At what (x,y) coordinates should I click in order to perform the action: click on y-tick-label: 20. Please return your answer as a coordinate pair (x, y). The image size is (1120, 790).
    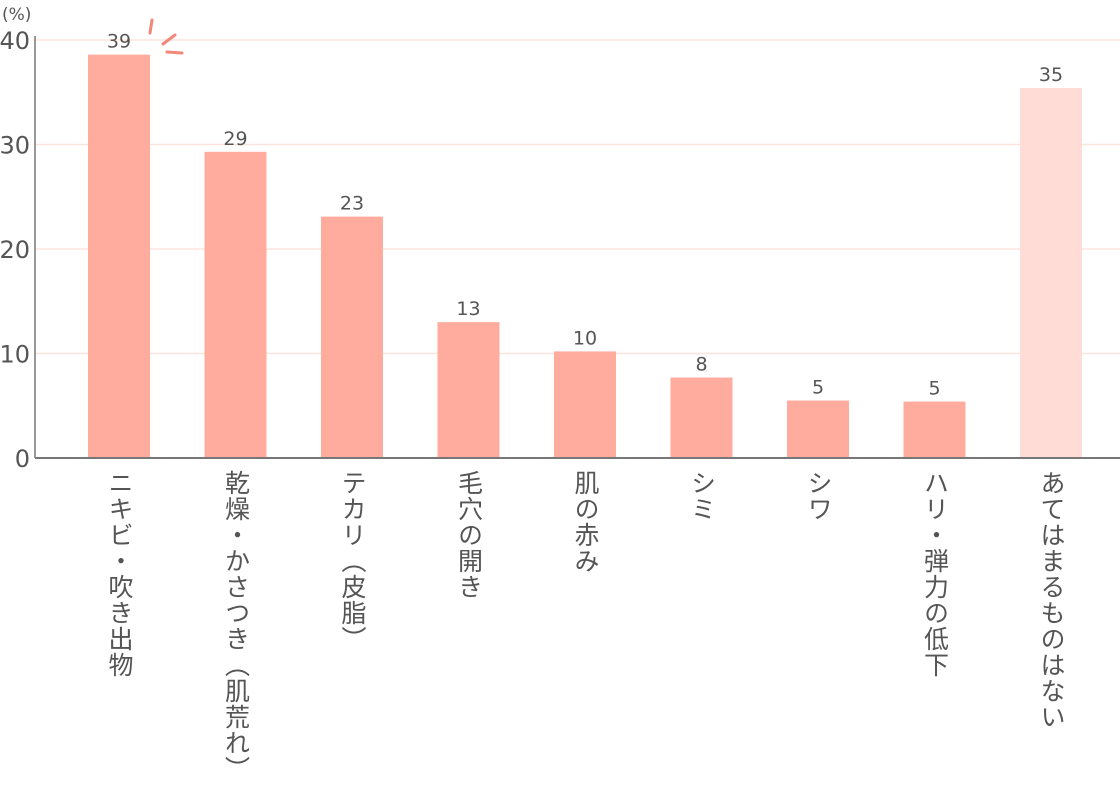
    Looking at the image, I should click on (15, 250).